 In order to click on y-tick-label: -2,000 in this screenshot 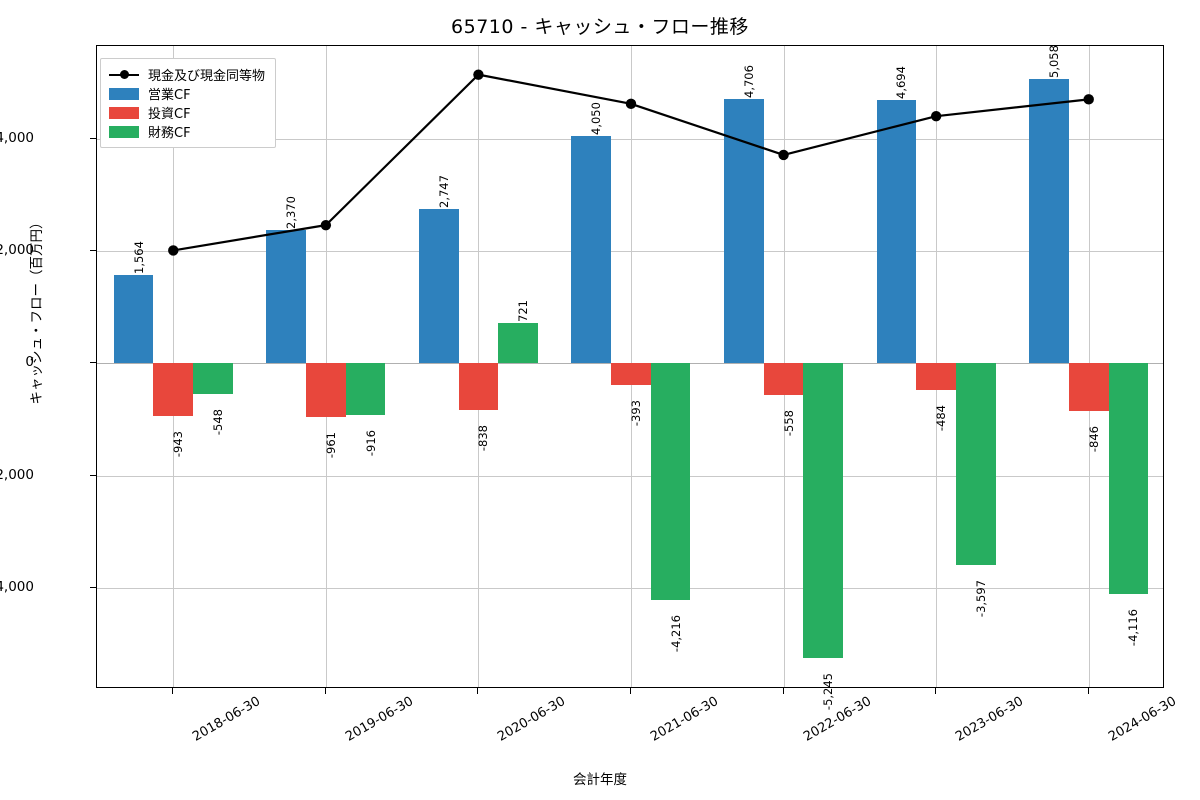, I will do `click(17, 474)`.